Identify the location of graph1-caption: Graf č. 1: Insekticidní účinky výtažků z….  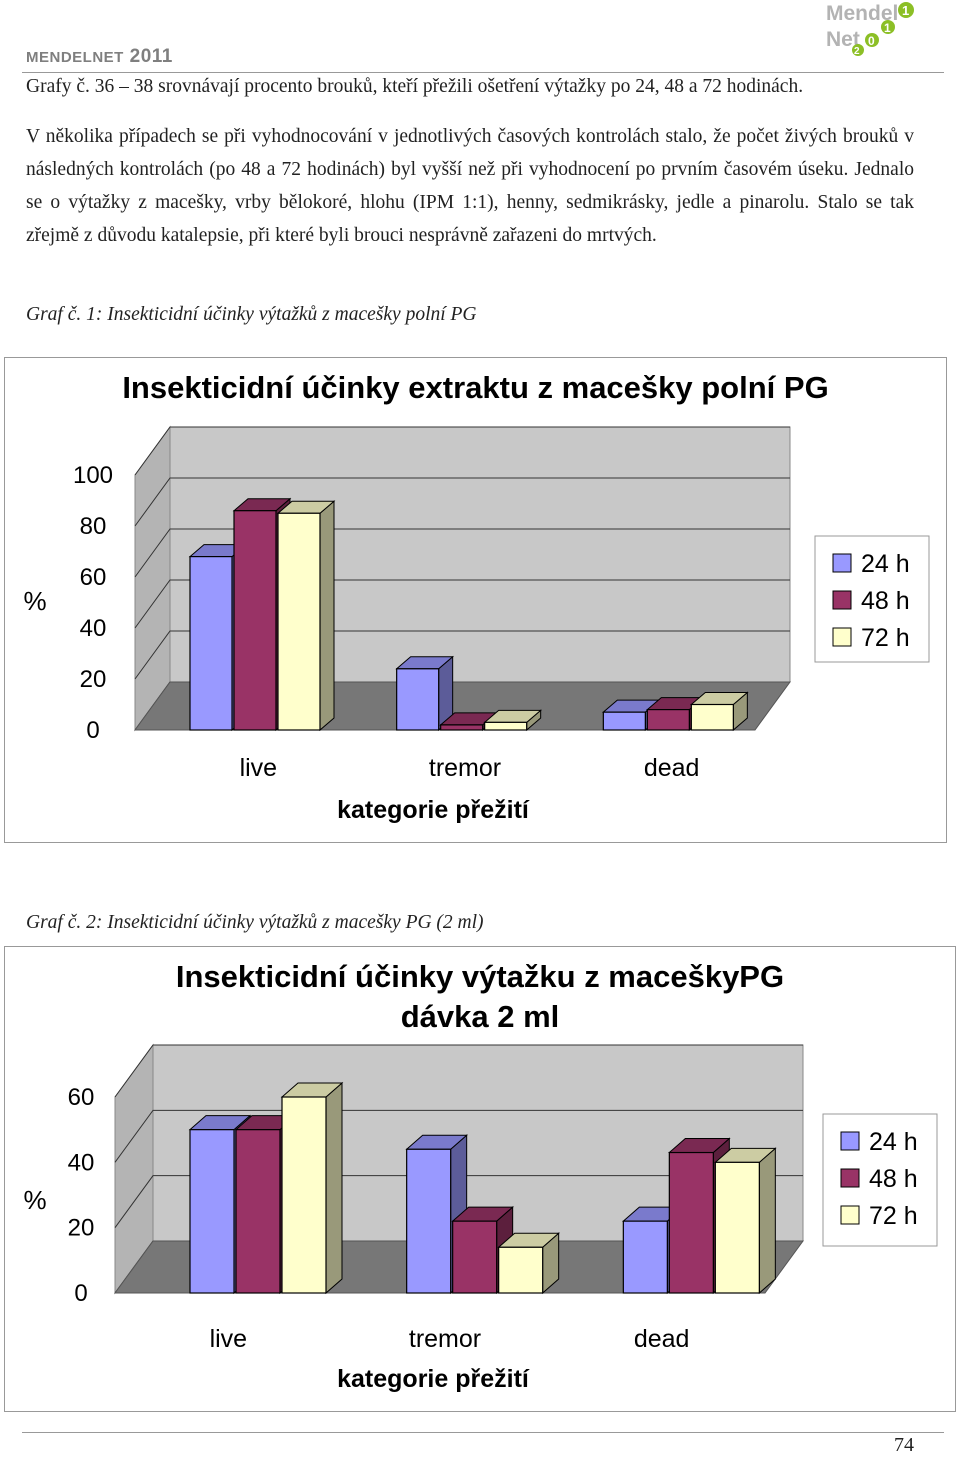
(251, 314).